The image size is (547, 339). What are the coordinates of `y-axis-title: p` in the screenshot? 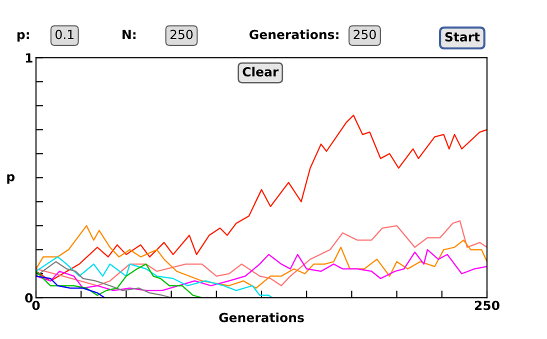 It's located at (11, 179).